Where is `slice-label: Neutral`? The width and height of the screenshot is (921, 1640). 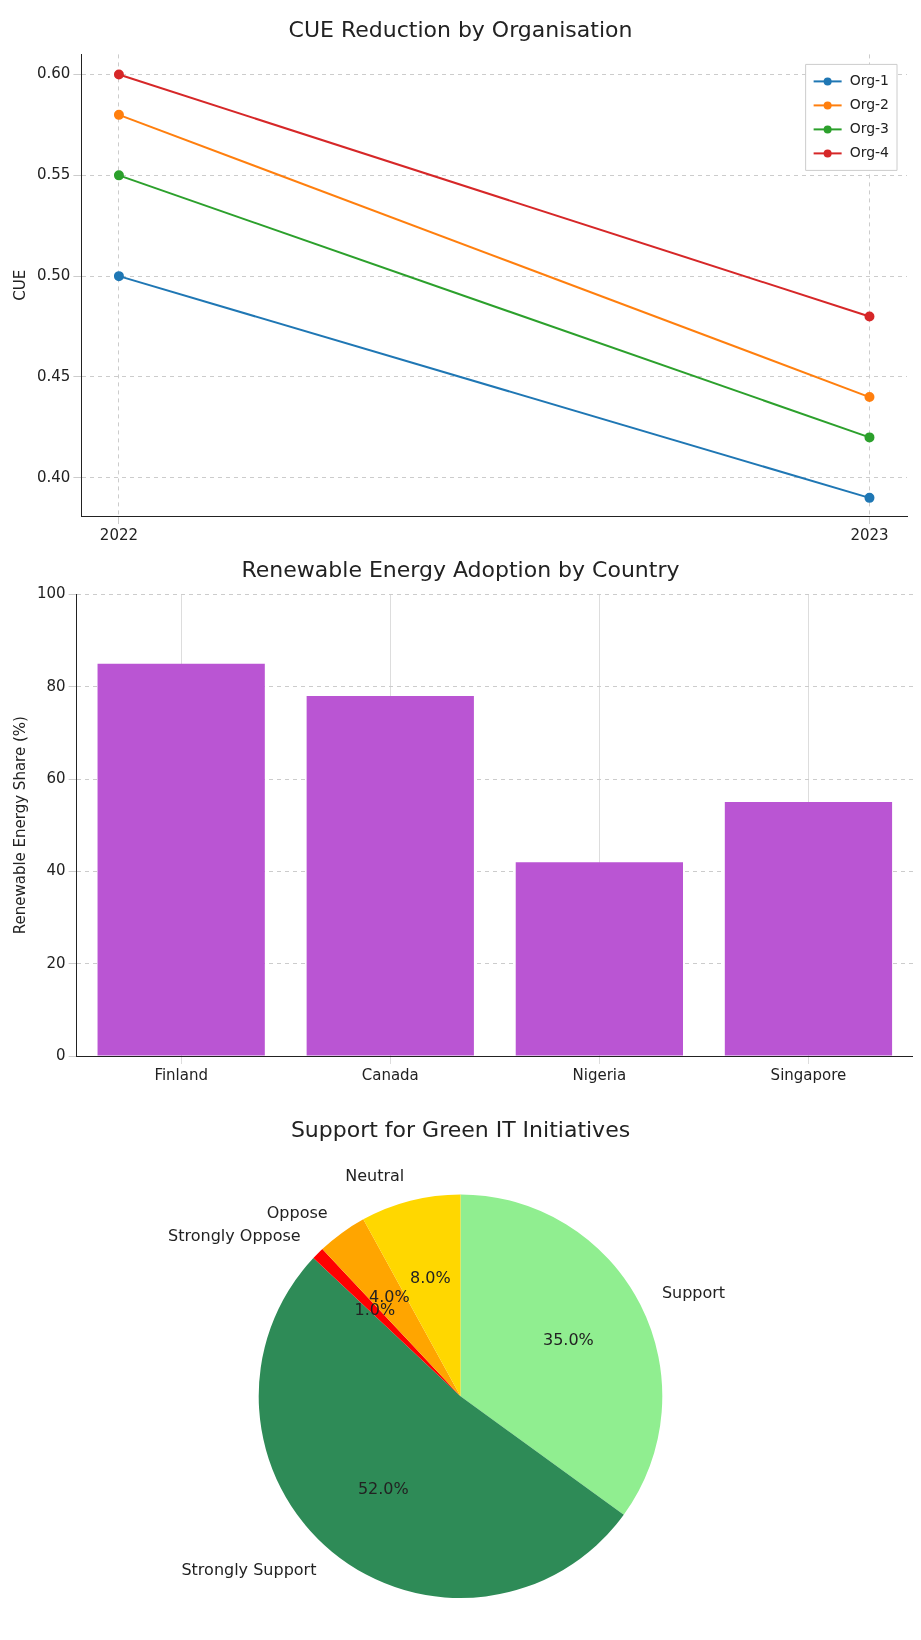
slice-label: Neutral is located at coordinates (375, 1176).